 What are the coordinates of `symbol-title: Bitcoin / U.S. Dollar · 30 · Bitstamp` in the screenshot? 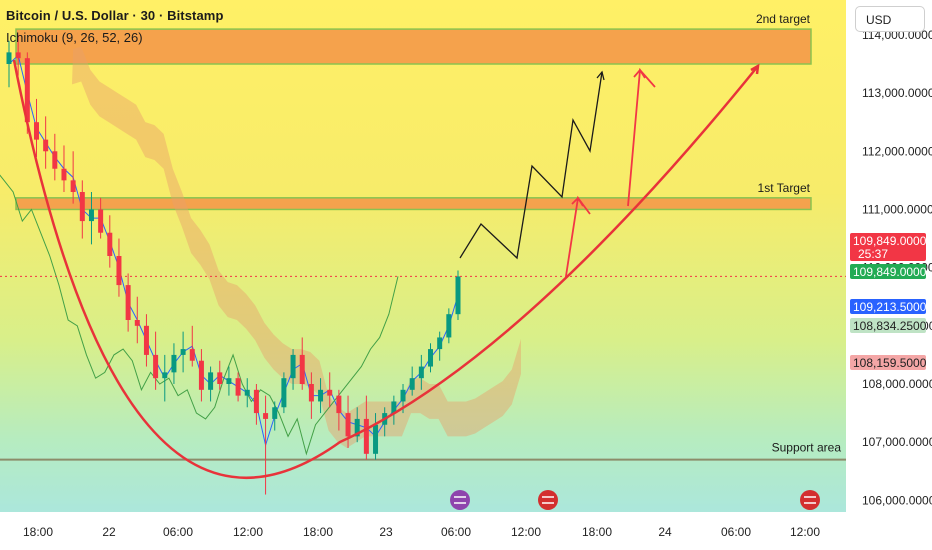 It's located at (115, 15).